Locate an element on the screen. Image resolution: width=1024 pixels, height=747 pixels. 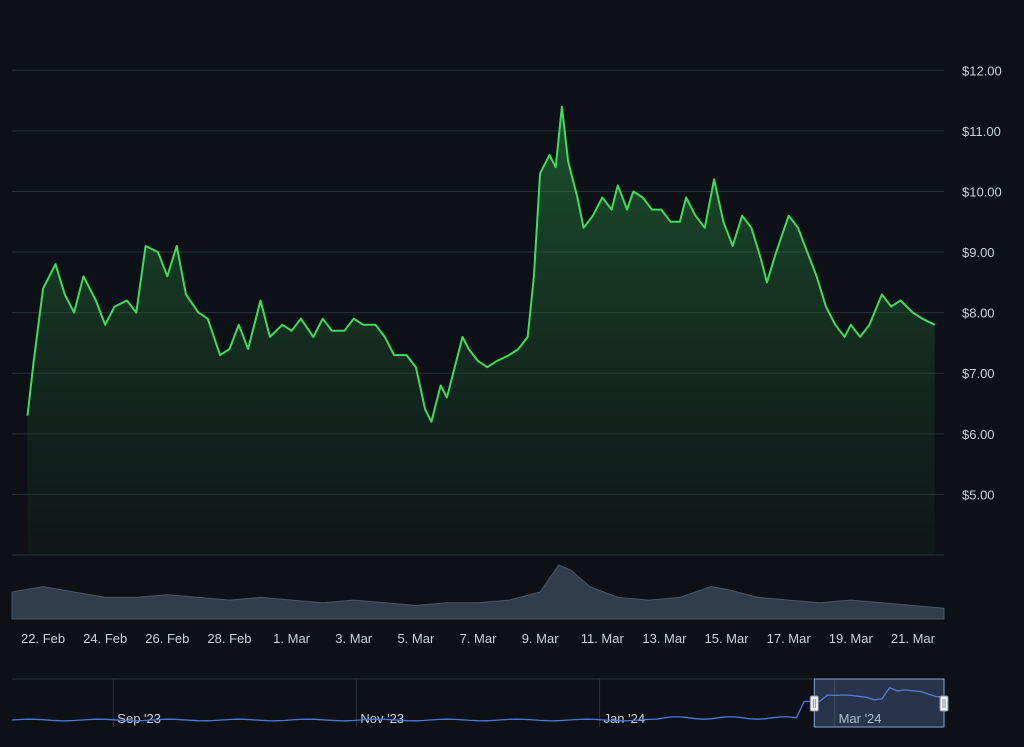
x-tick-label: 22. Feb is located at coordinates (43, 638).